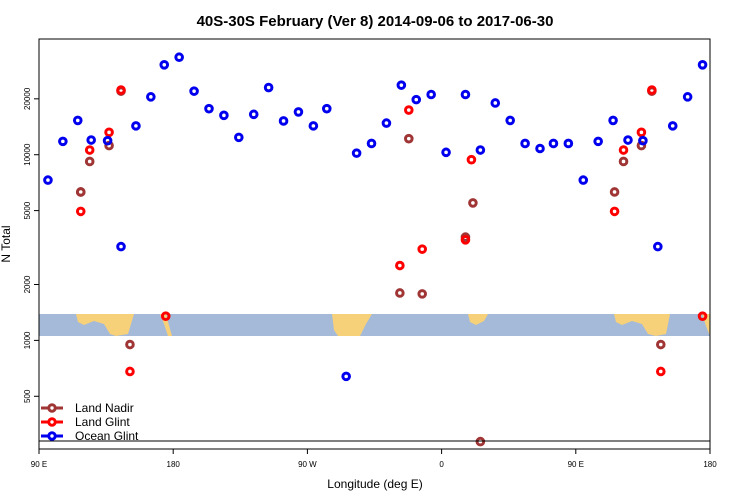  What do you see at coordinates (102, 422) in the screenshot?
I see `legend-label-land-glint: Land Glint` at bounding box center [102, 422].